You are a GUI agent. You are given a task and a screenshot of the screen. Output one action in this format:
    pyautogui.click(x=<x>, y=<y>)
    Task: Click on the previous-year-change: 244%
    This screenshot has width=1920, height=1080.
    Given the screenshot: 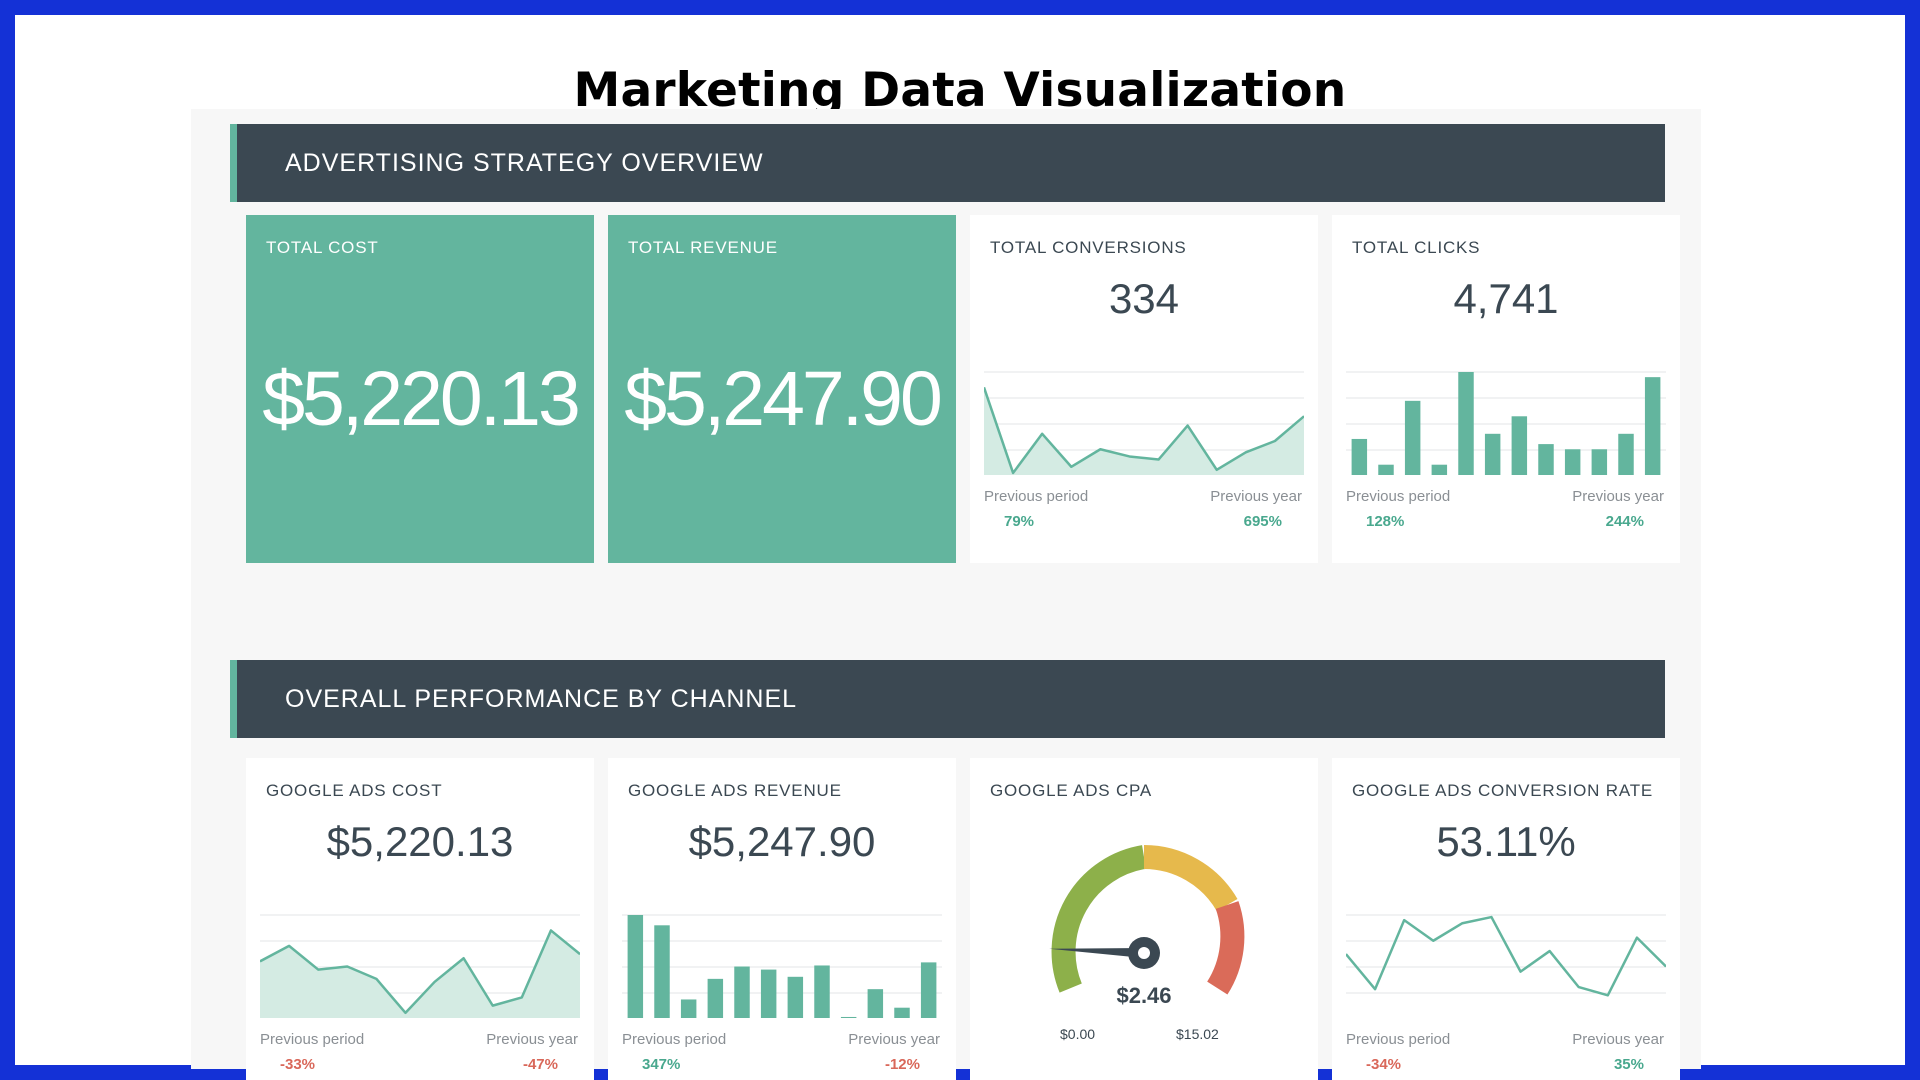 What is the action you would take?
    pyautogui.click(x=1624, y=521)
    